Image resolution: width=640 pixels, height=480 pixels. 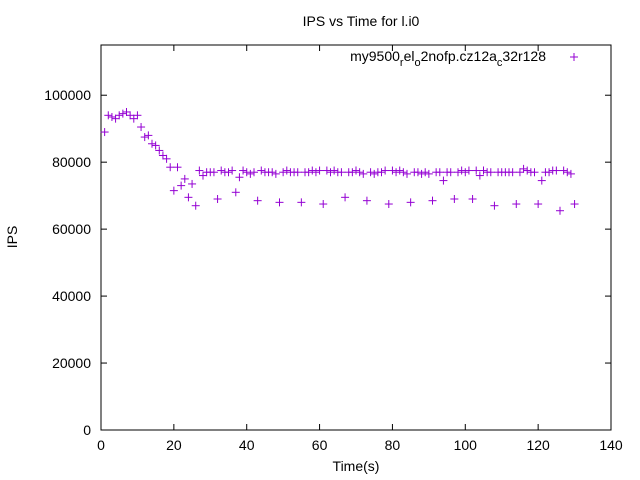 What do you see at coordinates (247, 445) in the screenshot?
I see `x-tick-label: 40` at bounding box center [247, 445].